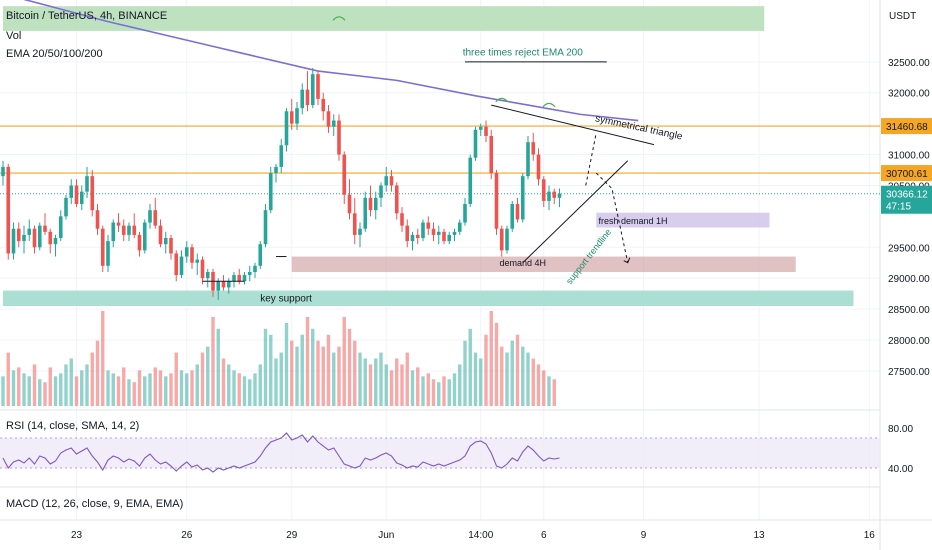 Image resolution: width=932 pixels, height=550 pixels. I want to click on level-tag-label: 31460.68, so click(907, 127).